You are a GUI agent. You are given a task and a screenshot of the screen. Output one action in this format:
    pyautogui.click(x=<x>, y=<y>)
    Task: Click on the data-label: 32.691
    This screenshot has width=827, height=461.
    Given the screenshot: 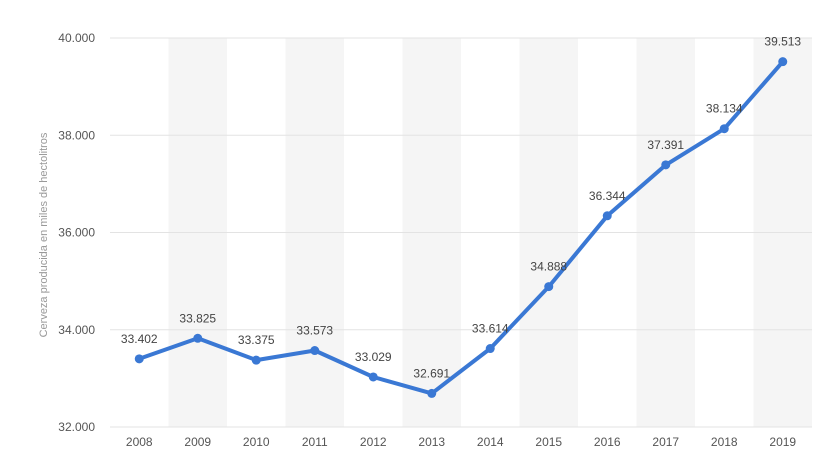 What is the action you would take?
    pyautogui.click(x=431, y=373)
    